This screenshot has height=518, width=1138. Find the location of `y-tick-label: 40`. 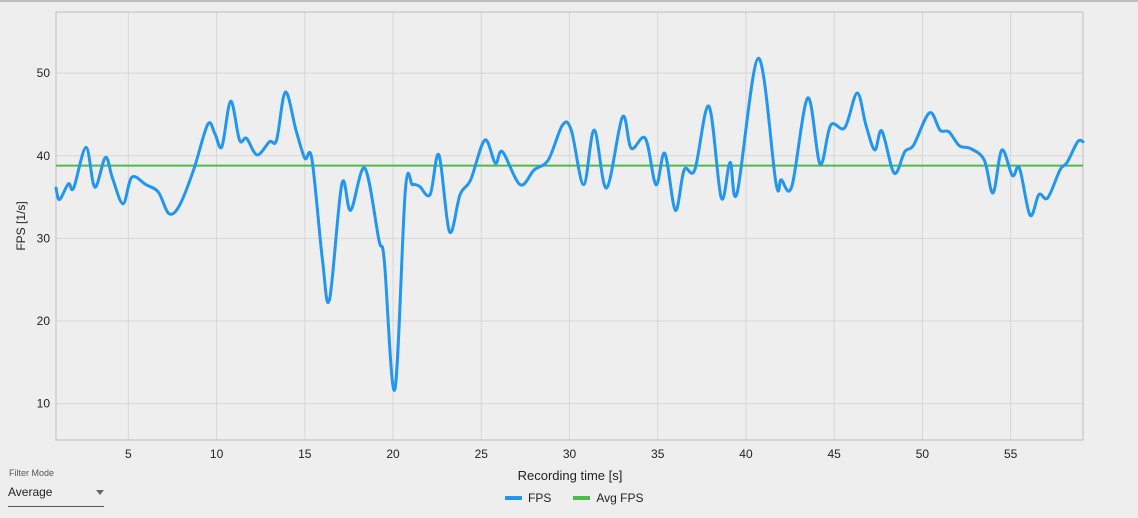

y-tick-label: 40 is located at coordinates (44, 156).